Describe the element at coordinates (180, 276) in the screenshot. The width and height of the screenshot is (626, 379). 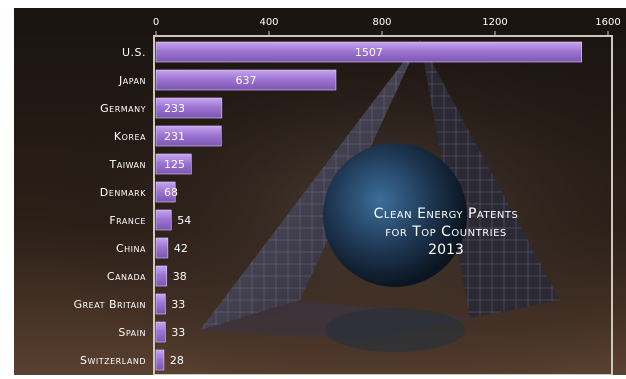
I see `bar-value-label: 38` at that location.